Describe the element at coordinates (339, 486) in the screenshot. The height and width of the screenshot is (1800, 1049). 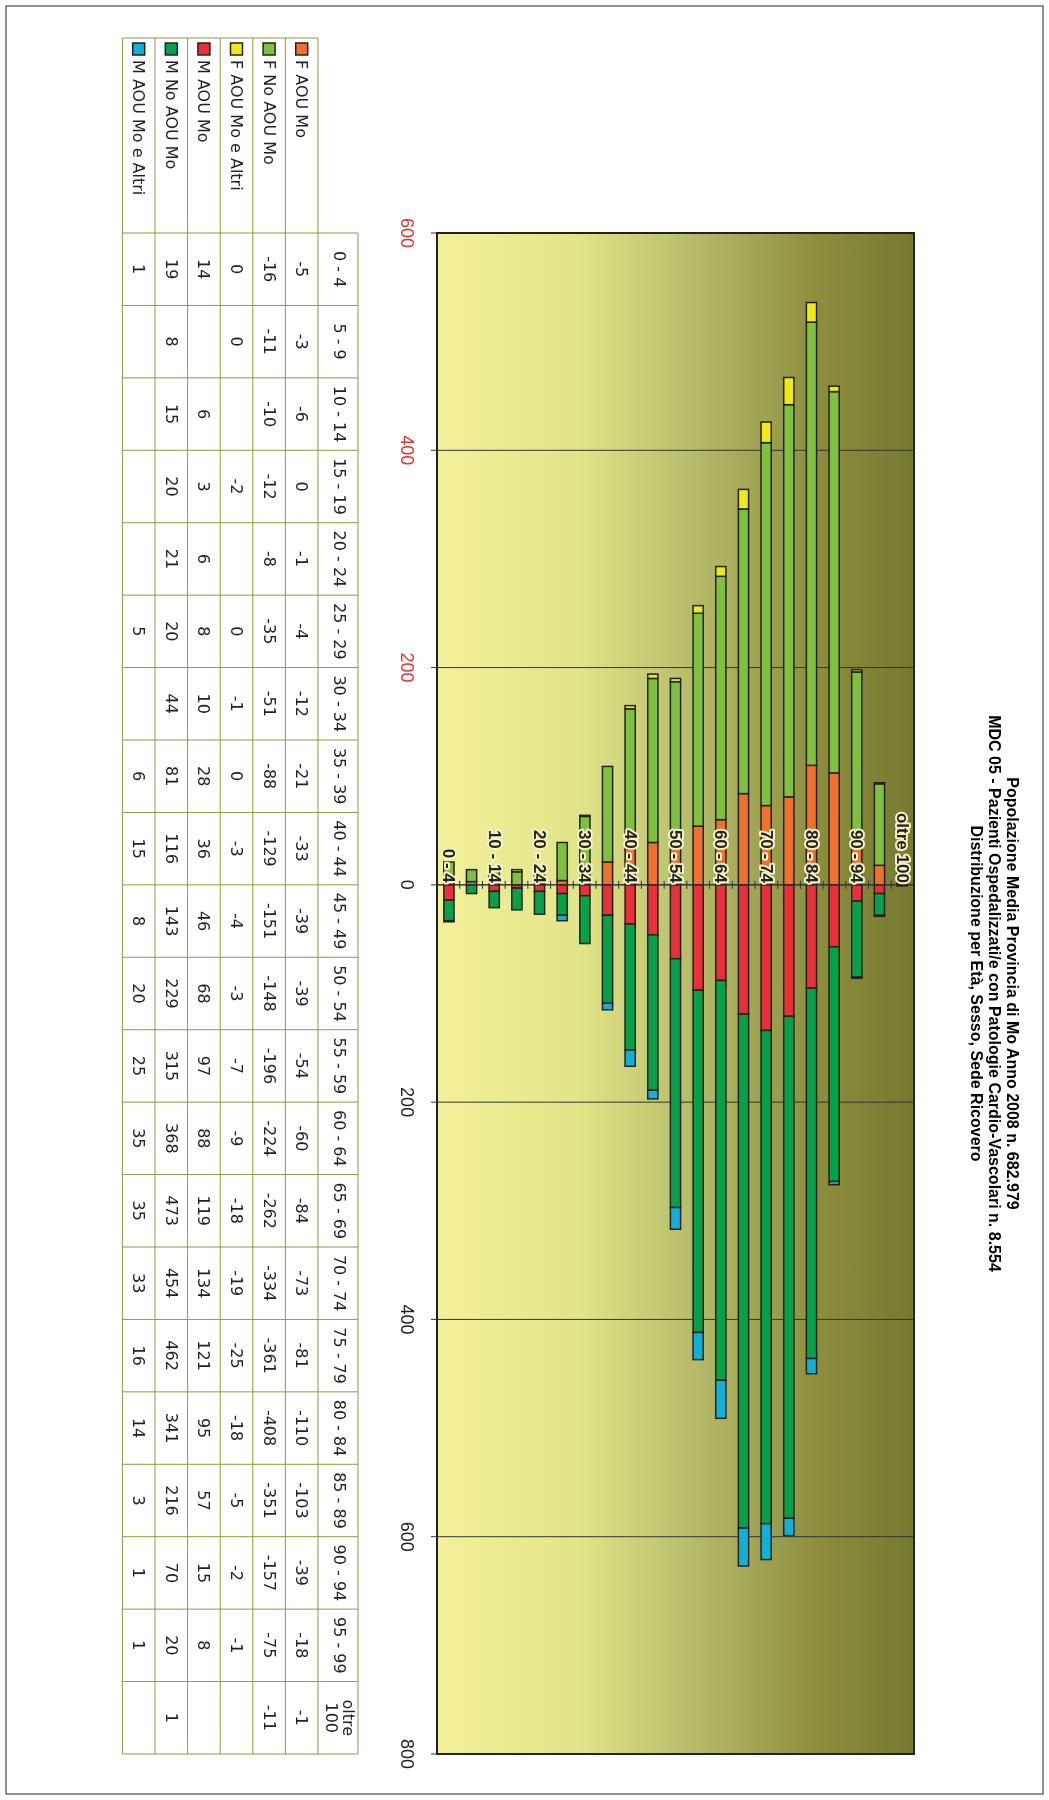
I see `category-label: 15 - 19` at that location.